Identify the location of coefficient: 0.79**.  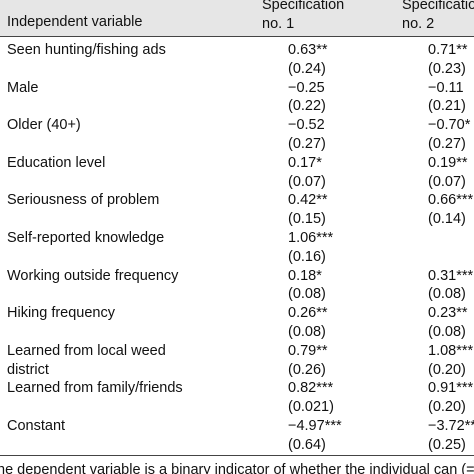
(308, 350).